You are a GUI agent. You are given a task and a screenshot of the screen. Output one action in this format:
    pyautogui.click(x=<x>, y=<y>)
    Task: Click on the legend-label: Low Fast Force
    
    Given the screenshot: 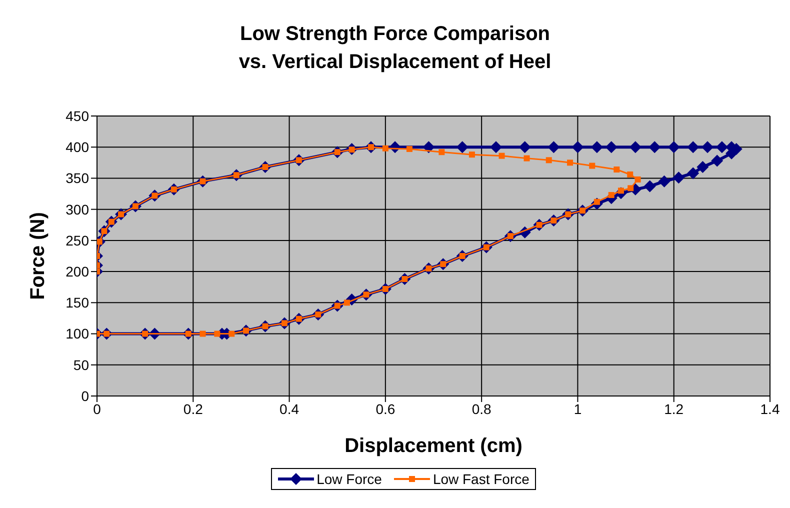 What is the action you would take?
    pyautogui.click(x=481, y=479)
    